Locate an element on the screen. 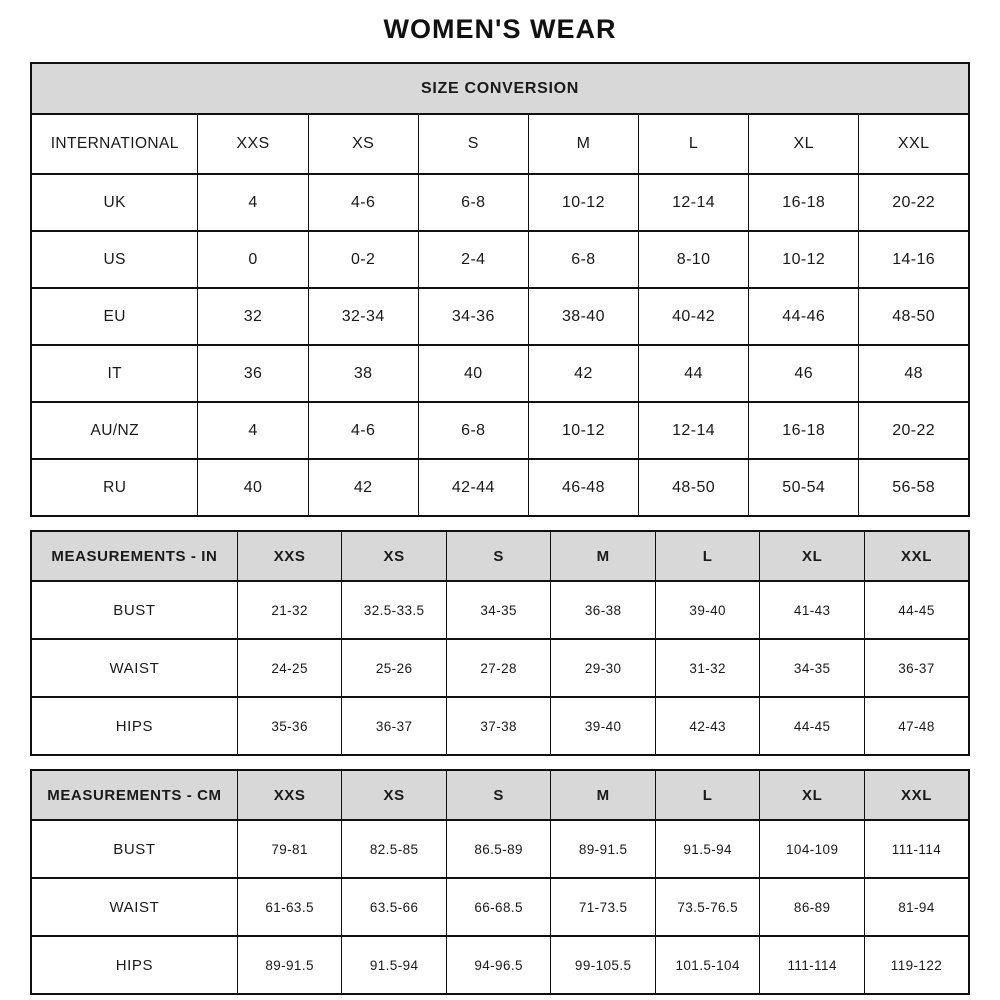 The height and width of the screenshot is (1000, 1000). col-header-international: INTERNATIONAL is located at coordinates (114, 144).